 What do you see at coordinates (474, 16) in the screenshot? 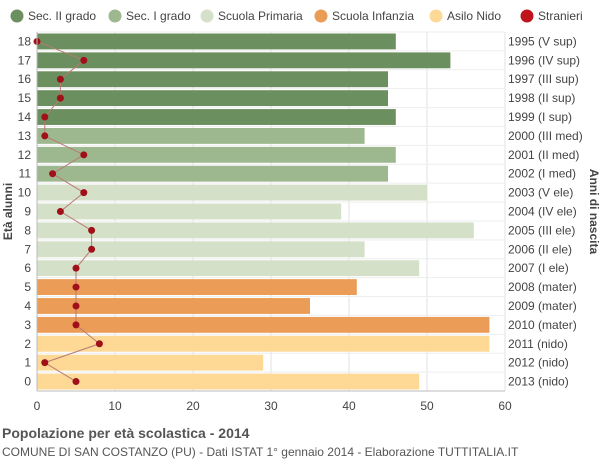
I see `legend-label: Asilo Nido` at bounding box center [474, 16].